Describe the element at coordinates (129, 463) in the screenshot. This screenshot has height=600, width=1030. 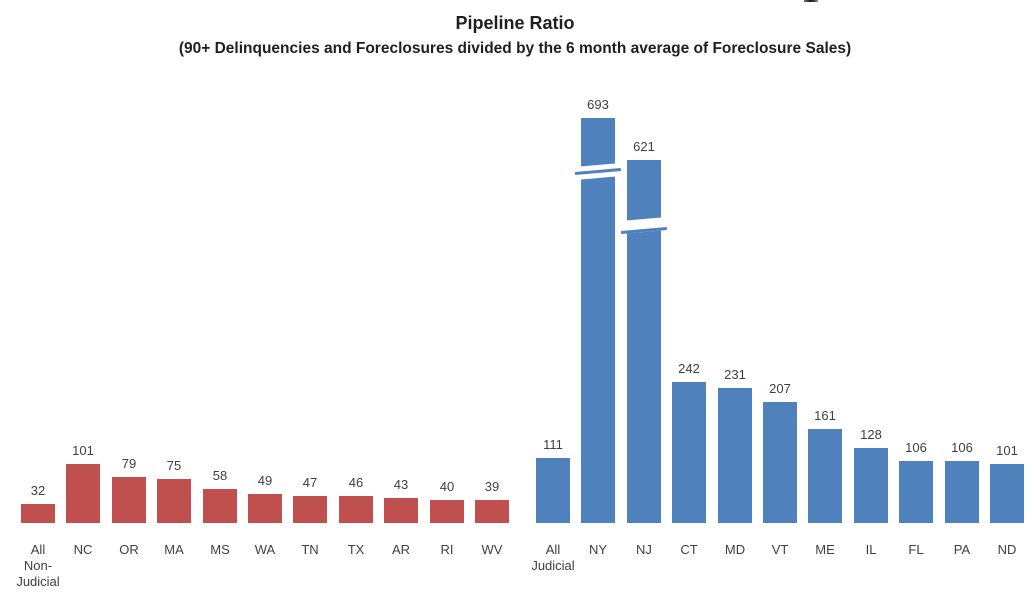
I see `value-label-or: 79` at that location.